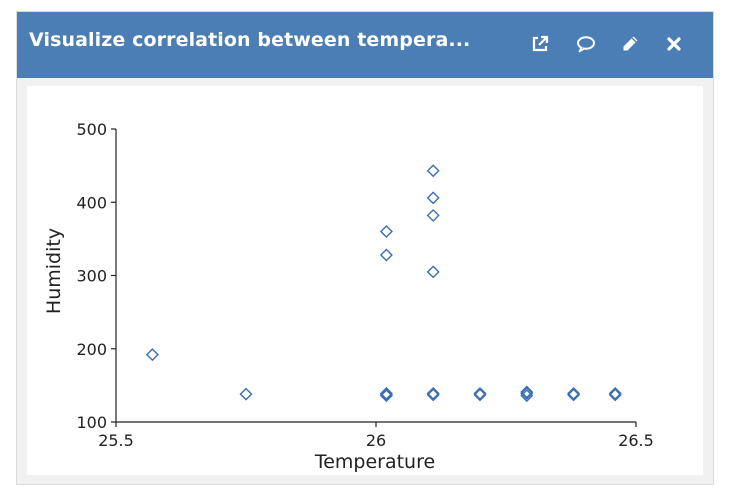 The width and height of the screenshot is (730, 496). I want to click on x-tick-label: 25.5, so click(116, 440).